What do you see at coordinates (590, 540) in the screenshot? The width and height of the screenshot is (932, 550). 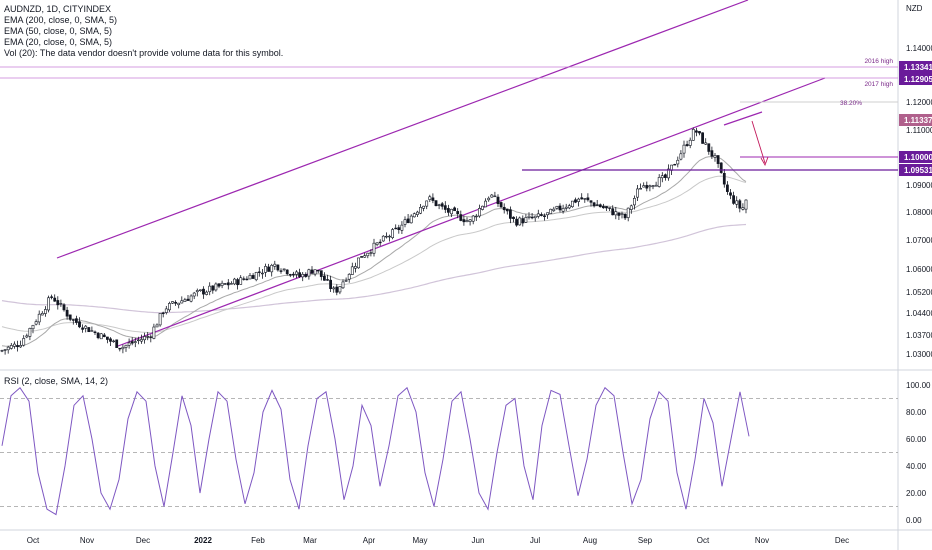 I see `time-tick-label: Aug` at bounding box center [590, 540].